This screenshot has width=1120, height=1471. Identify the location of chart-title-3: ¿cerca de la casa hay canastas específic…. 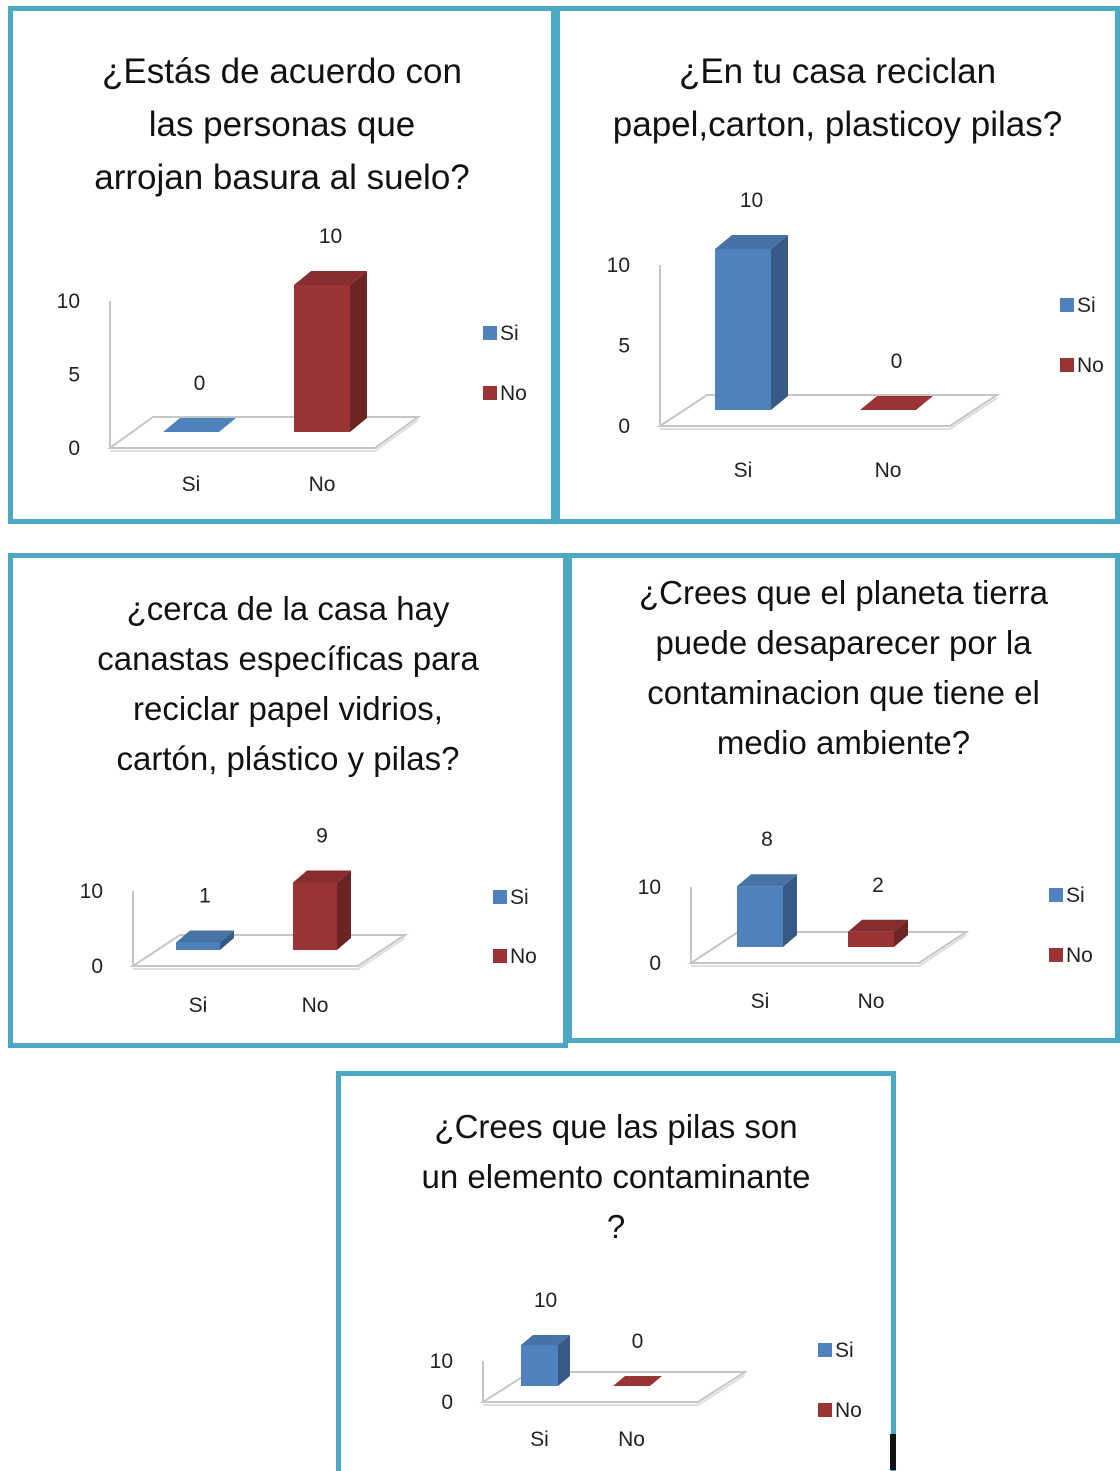
(288, 684).